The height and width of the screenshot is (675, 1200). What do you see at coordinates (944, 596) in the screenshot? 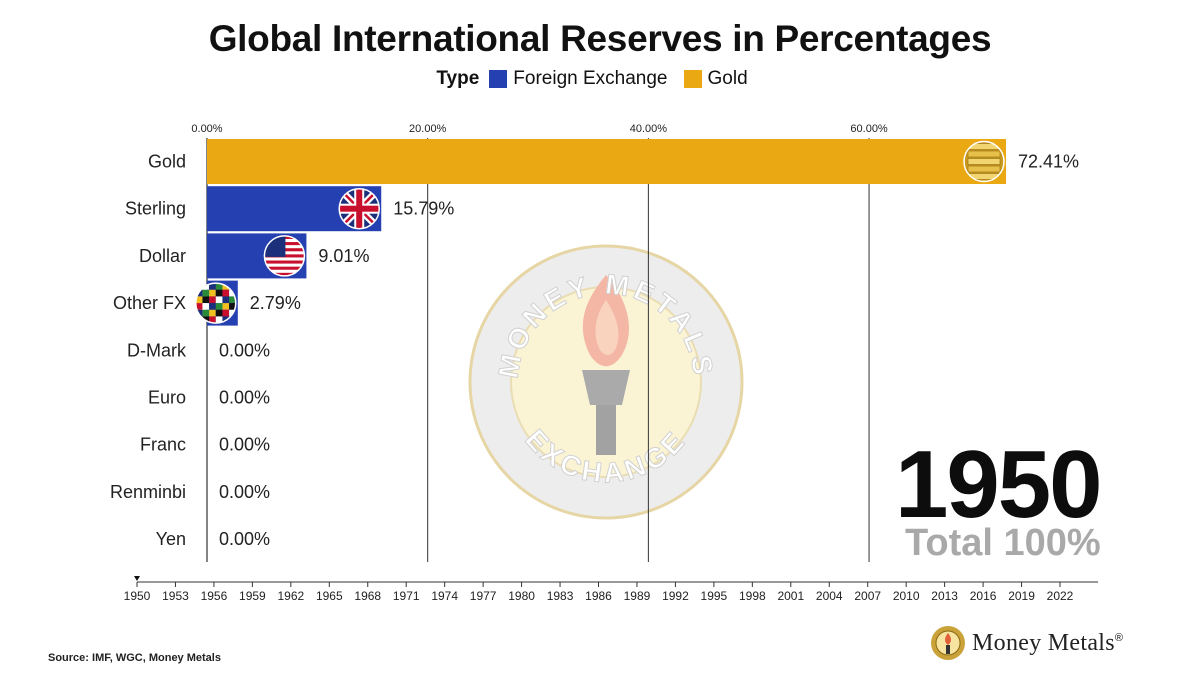
I see `timeline-year-label: 2013` at bounding box center [944, 596].